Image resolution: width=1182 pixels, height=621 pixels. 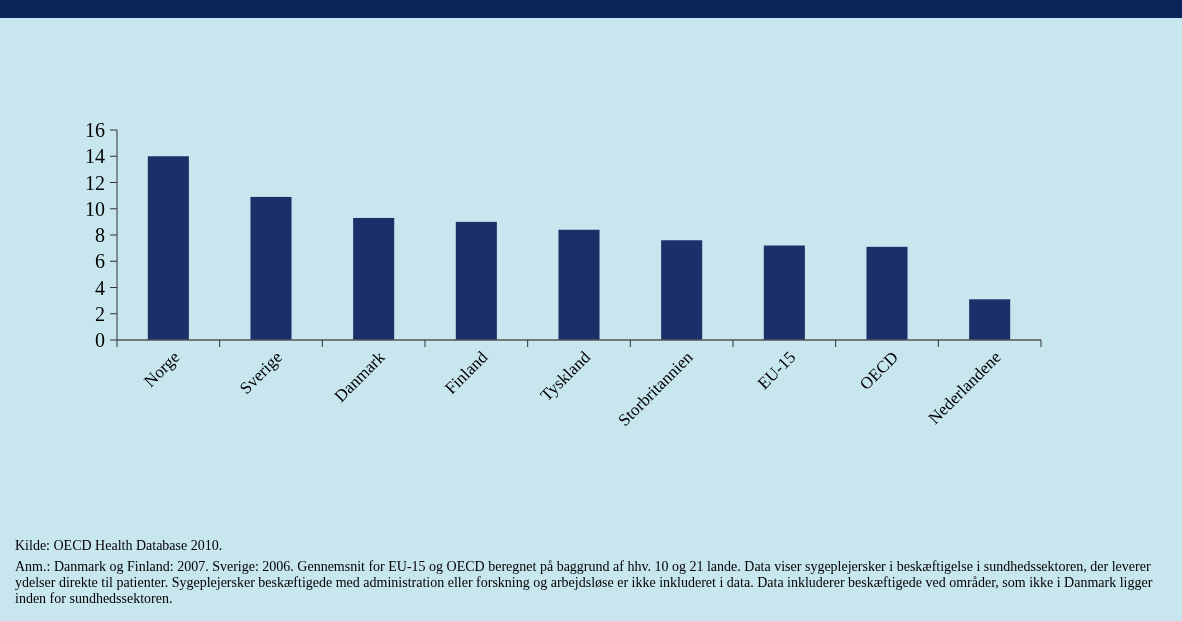 What do you see at coordinates (95, 182) in the screenshot?
I see `y-tick-label: 12` at bounding box center [95, 182].